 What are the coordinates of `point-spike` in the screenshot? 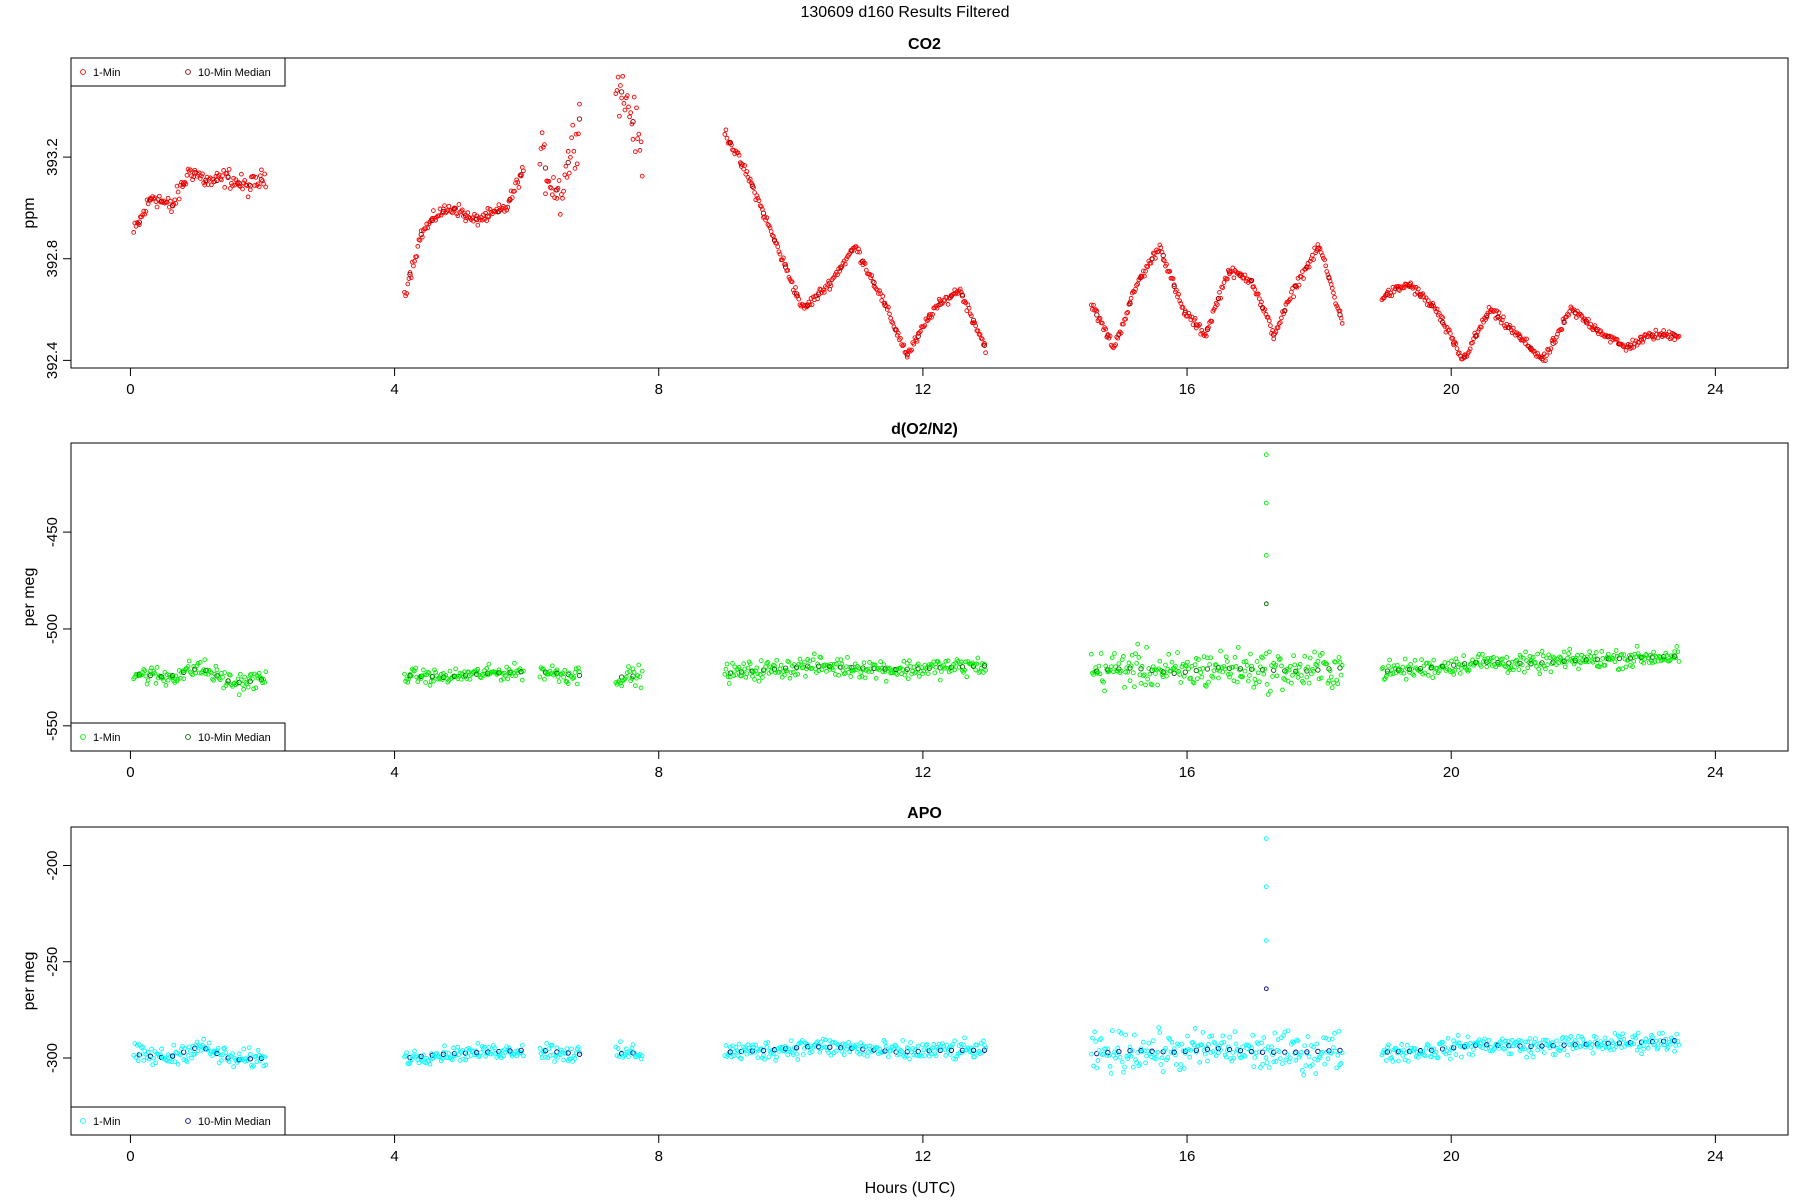 It's located at (1266, 838).